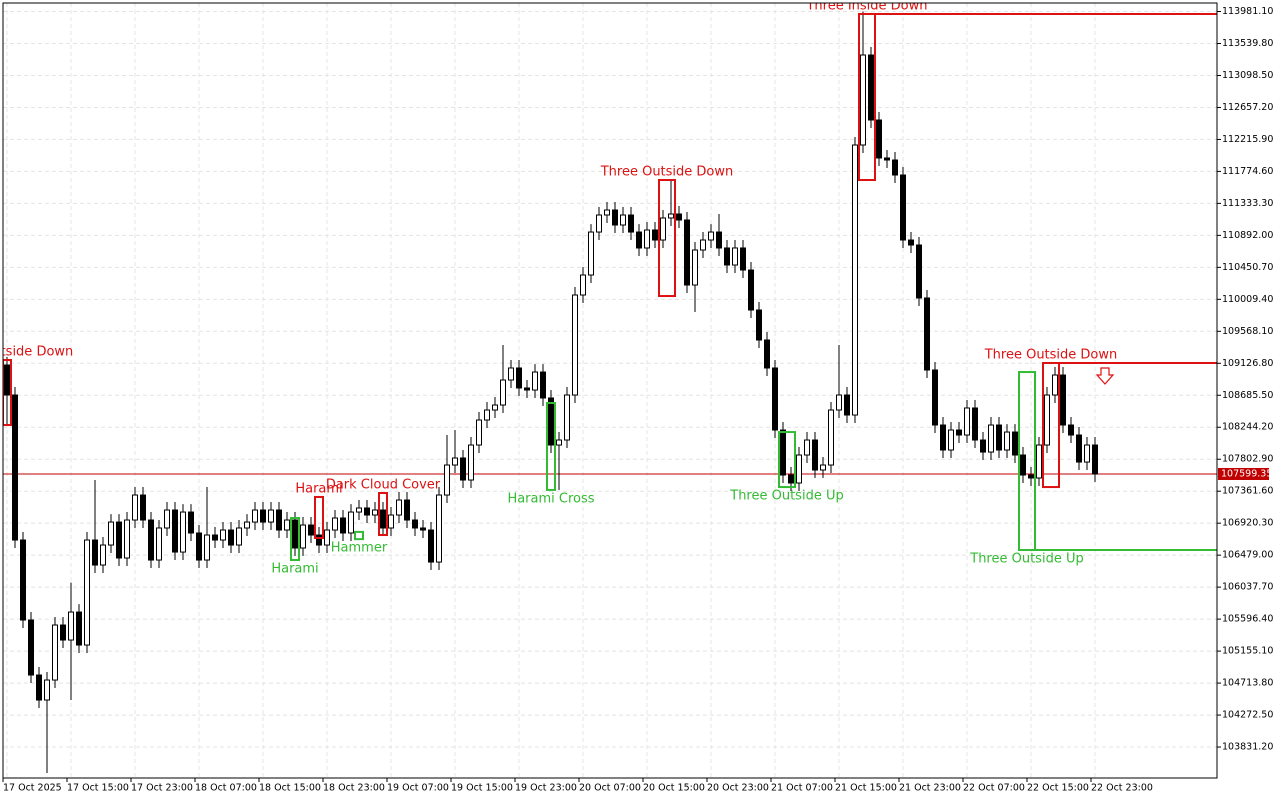 The width and height of the screenshot is (1280, 800). What do you see at coordinates (418, 788) in the screenshot?
I see `x-tick-label: 19 Oct 07:00` at bounding box center [418, 788].